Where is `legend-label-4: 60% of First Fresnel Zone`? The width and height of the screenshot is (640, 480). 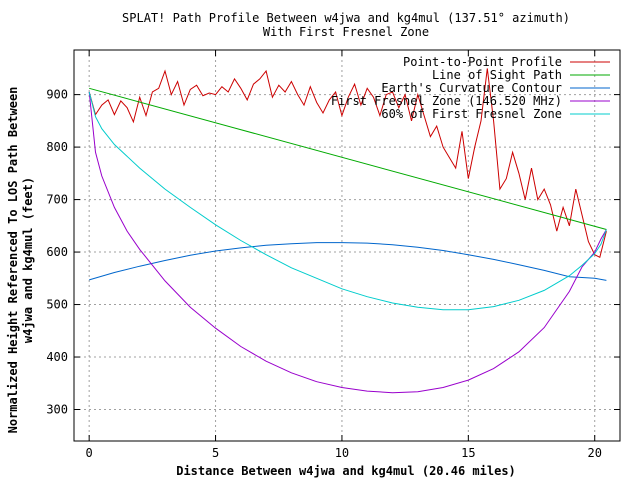
legend-label-4: 60% of First Fresnel Zone is located at coordinates (471, 114).